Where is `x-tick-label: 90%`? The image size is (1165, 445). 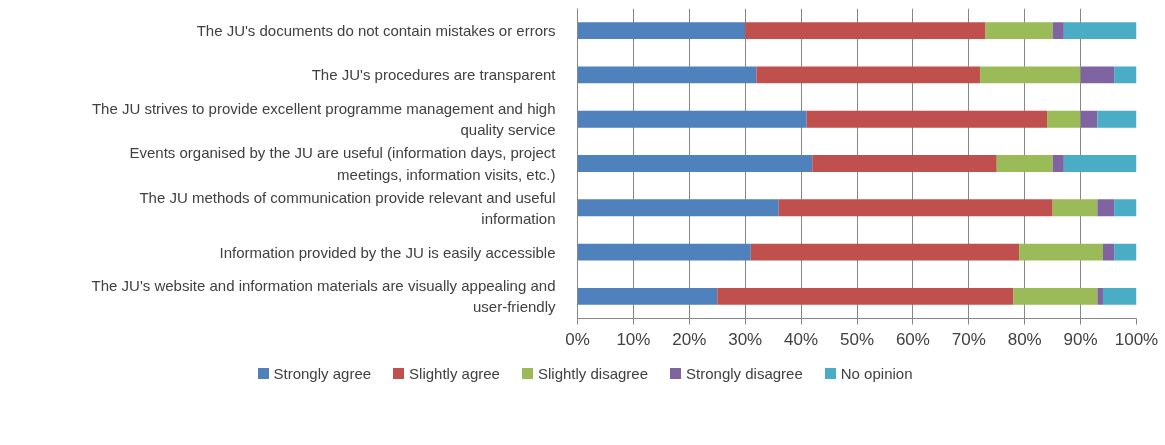 x-tick-label: 90% is located at coordinates (1080, 339).